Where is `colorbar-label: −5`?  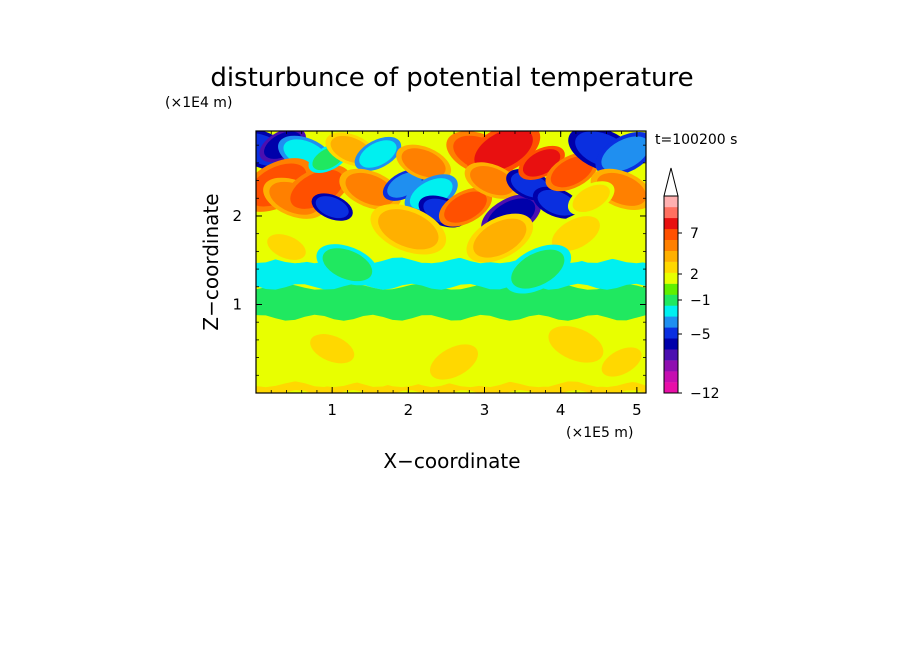
colorbar-label: −5 is located at coordinates (700, 335).